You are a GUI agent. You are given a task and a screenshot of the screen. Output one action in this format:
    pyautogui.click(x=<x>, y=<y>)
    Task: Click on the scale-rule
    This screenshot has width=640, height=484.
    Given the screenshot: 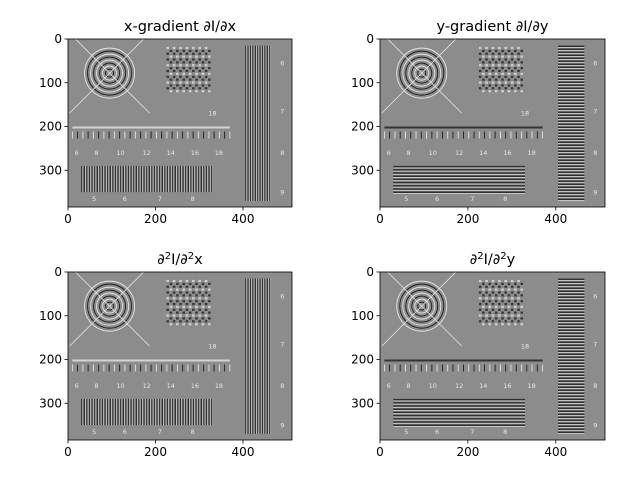 What is the action you would take?
    pyautogui.click(x=151, y=127)
    